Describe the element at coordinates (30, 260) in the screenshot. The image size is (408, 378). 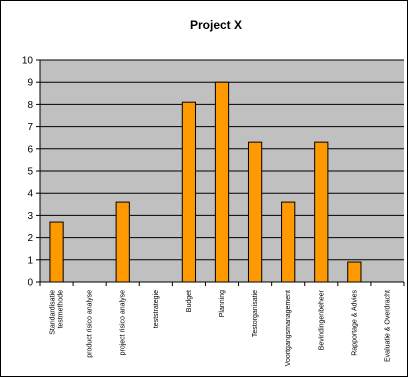
I see `y-tick-label: 1` at that location.